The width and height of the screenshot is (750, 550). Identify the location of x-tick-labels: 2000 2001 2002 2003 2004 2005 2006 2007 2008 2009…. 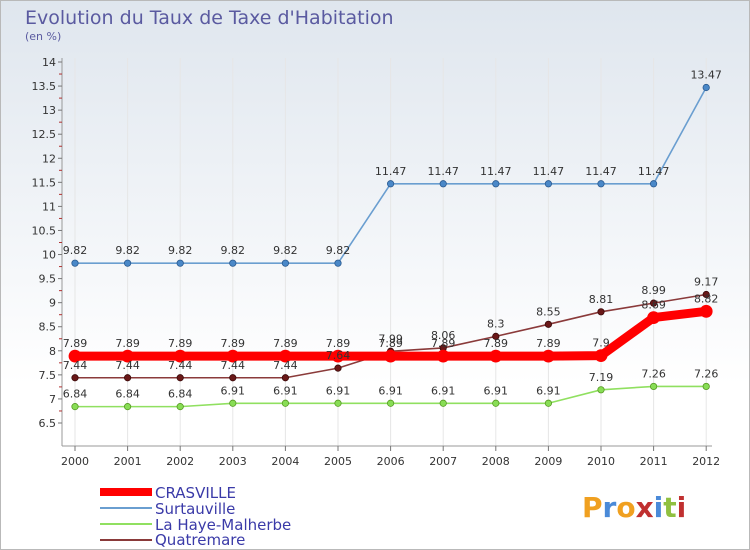
(390, 461).